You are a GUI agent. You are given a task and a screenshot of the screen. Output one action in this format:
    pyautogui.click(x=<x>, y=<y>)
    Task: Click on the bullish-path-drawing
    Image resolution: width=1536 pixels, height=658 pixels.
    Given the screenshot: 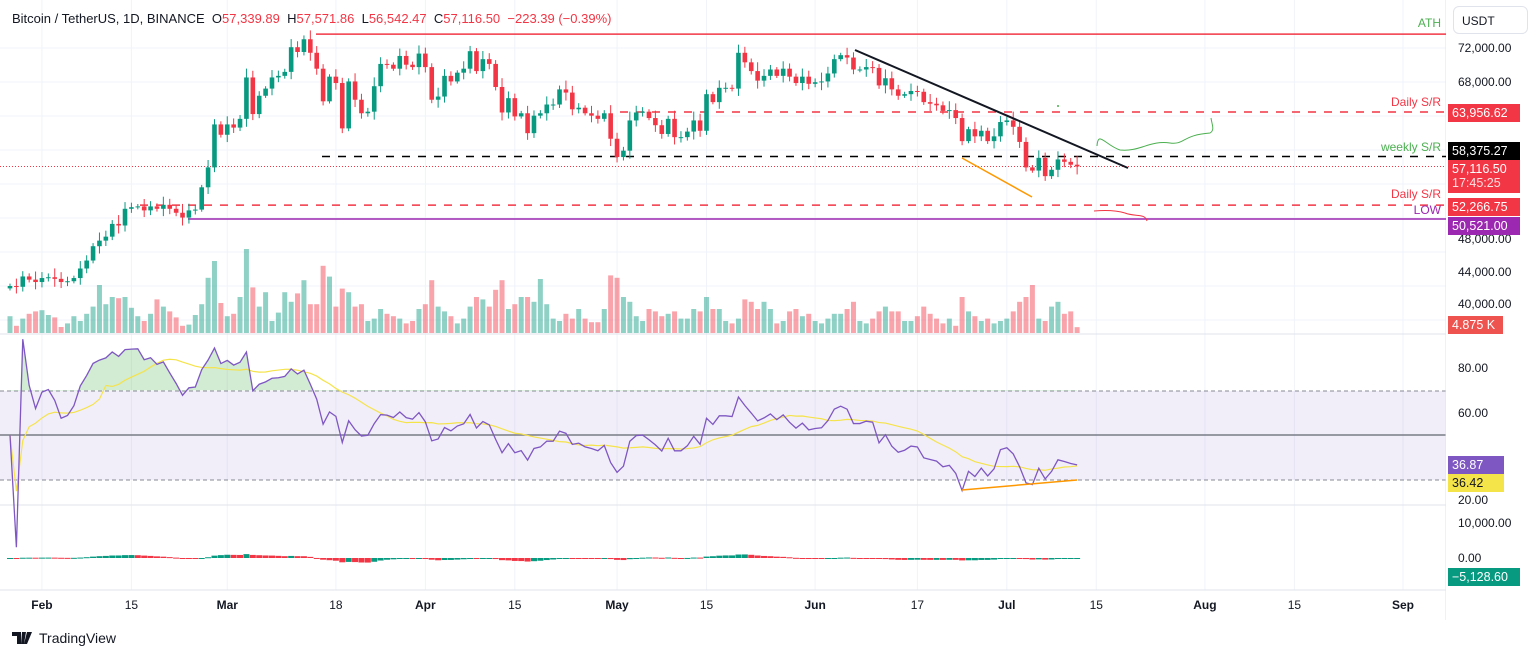 What is the action you would take?
    pyautogui.click(x=1155, y=134)
    